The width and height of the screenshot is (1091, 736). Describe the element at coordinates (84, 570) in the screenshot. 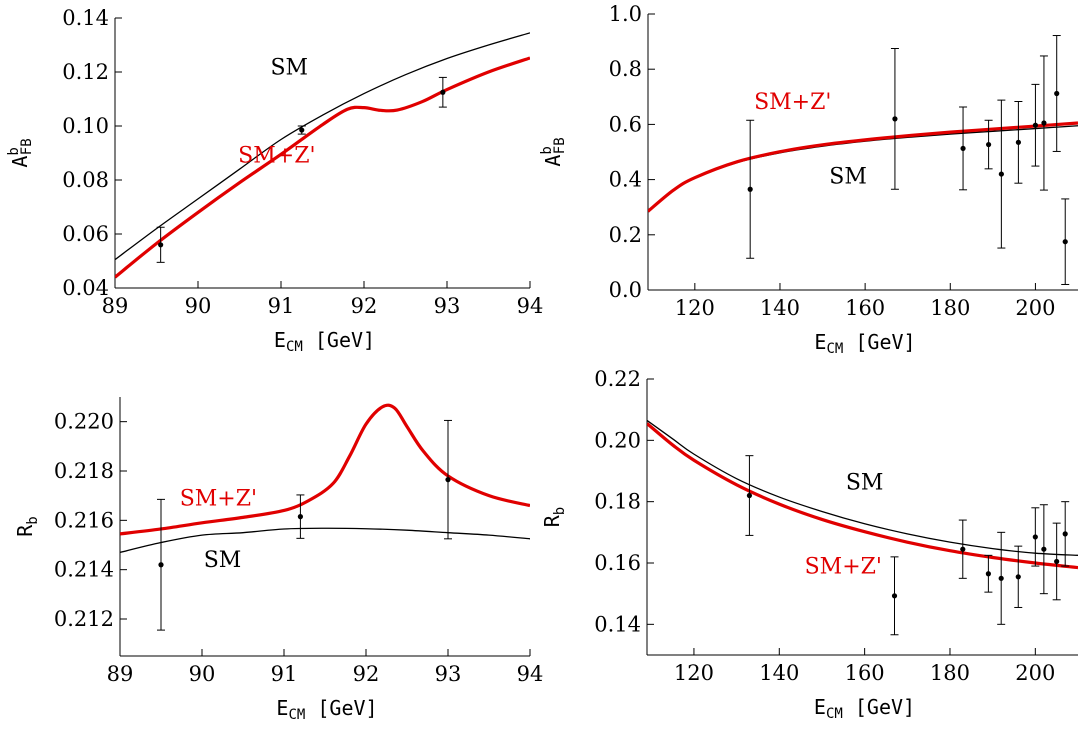

I see `y-tick-label: 0.214` at that location.